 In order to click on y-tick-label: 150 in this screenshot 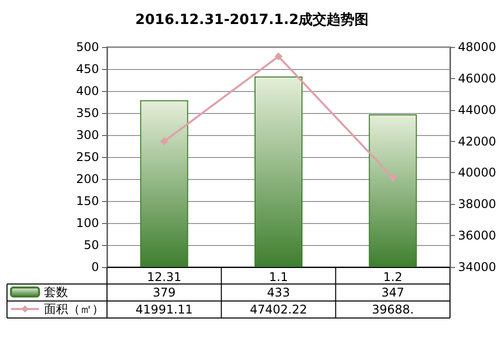, I will do `click(87, 201)`.